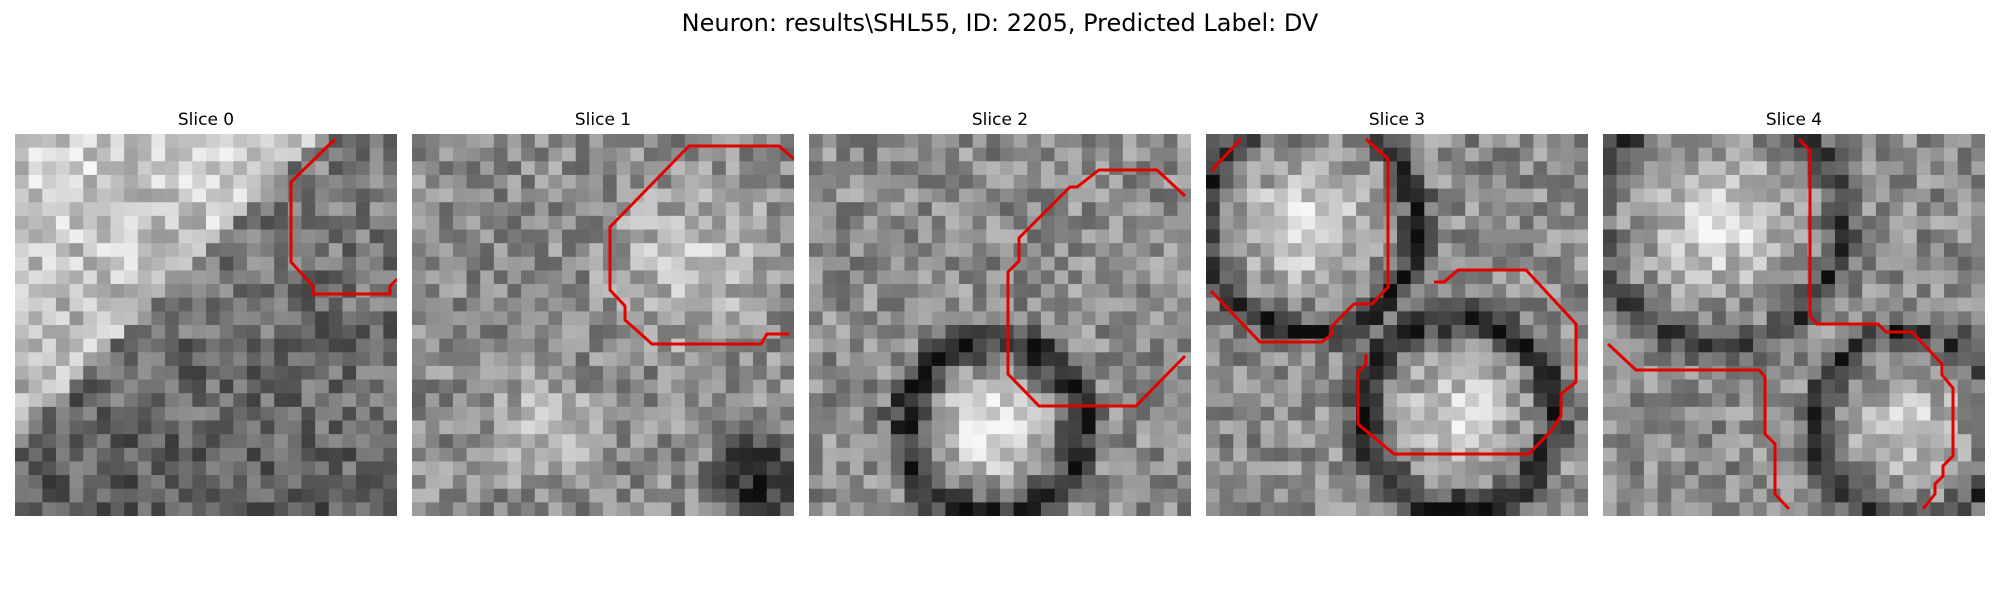  Describe the element at coordinates (206, 120) in the screenshot. I see `slice-title-0: Slice 0` at that location.